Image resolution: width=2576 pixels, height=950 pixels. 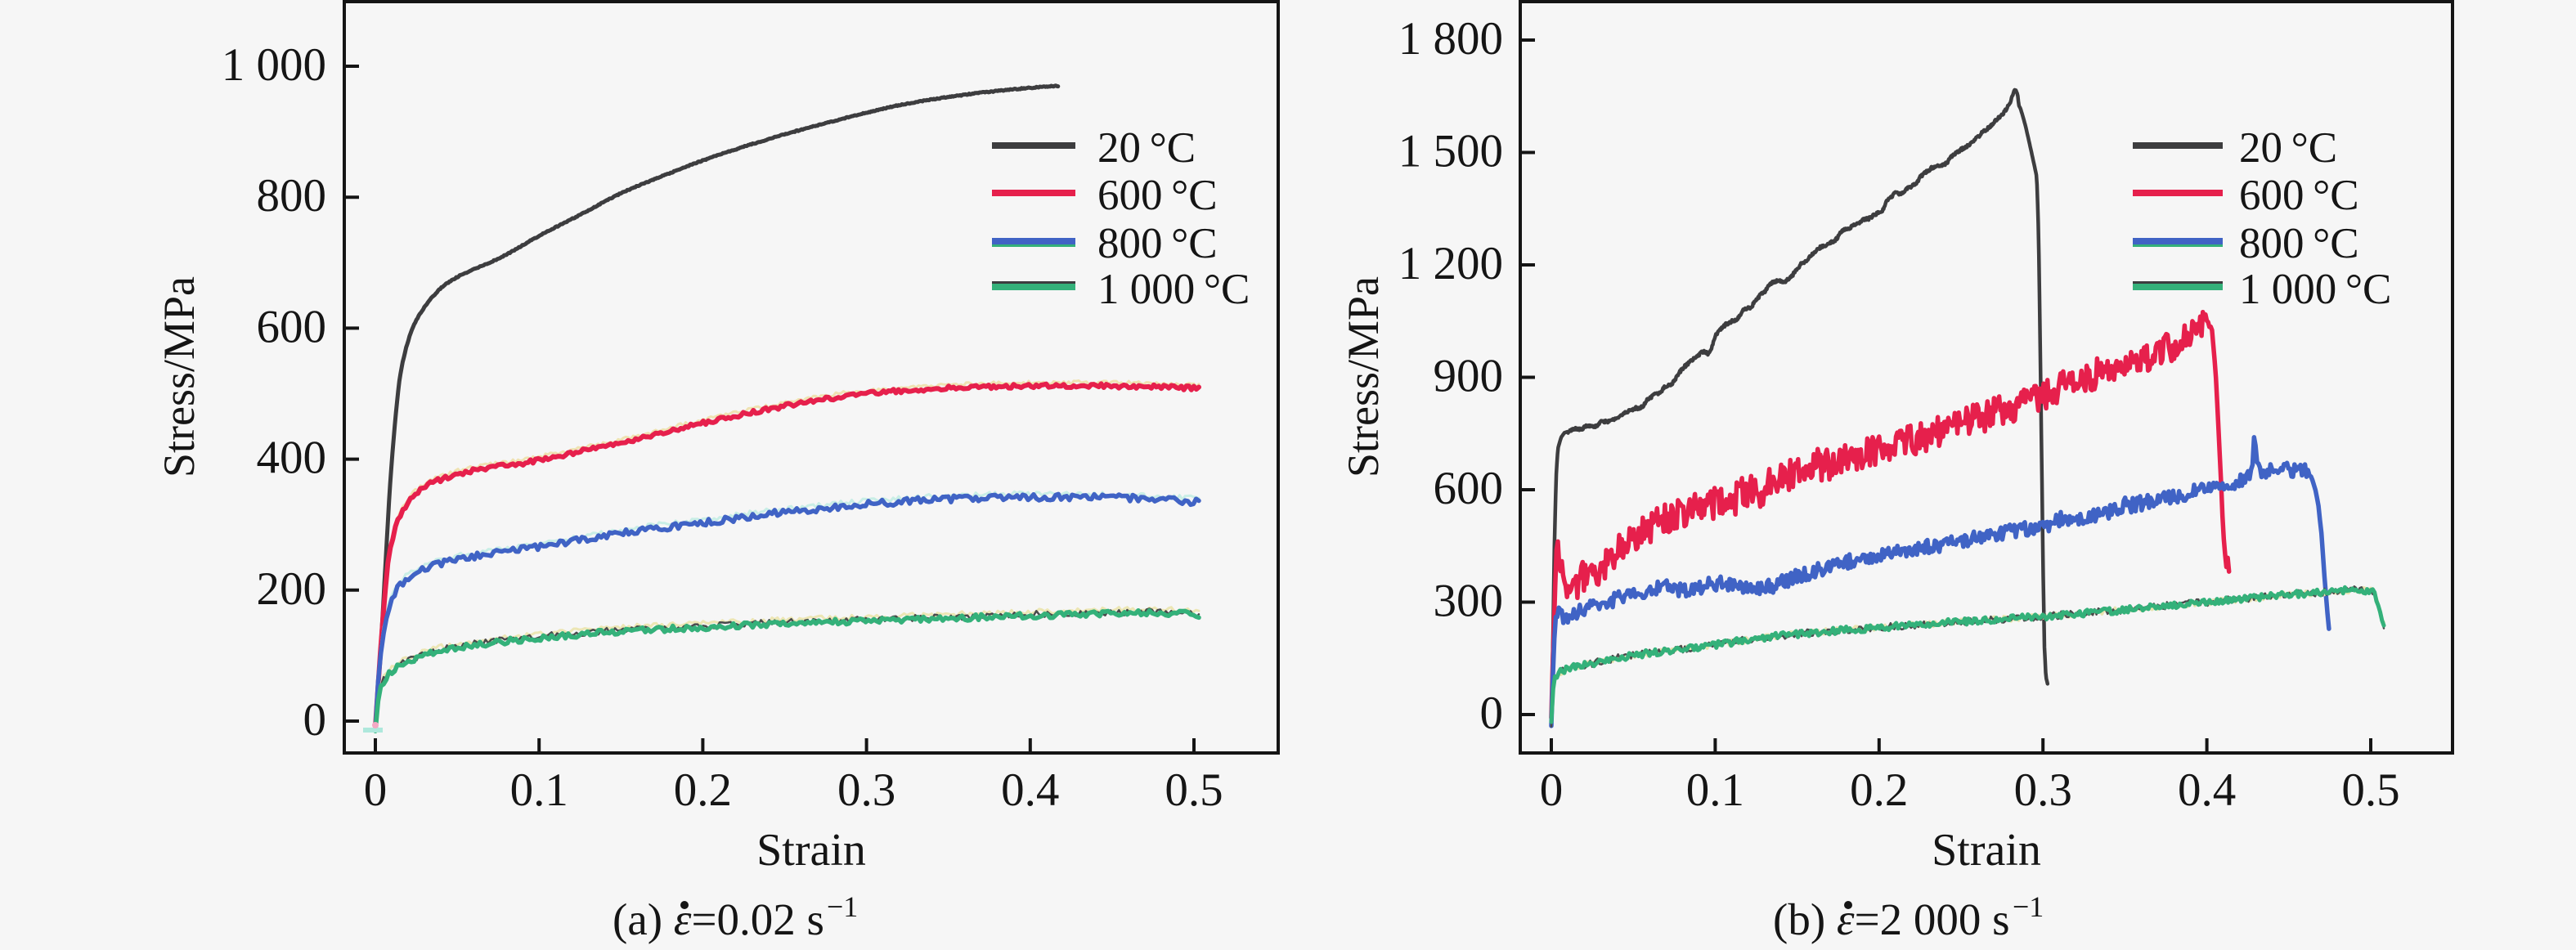 I want to click on svg-text: 1 200, so click(x=1450, y=263).